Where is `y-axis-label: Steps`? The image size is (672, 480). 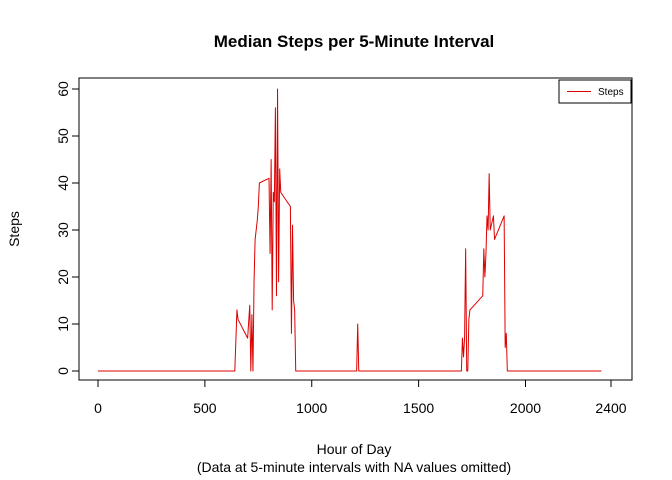
y-axis-label: Steps is located at coordinates (14, 229).